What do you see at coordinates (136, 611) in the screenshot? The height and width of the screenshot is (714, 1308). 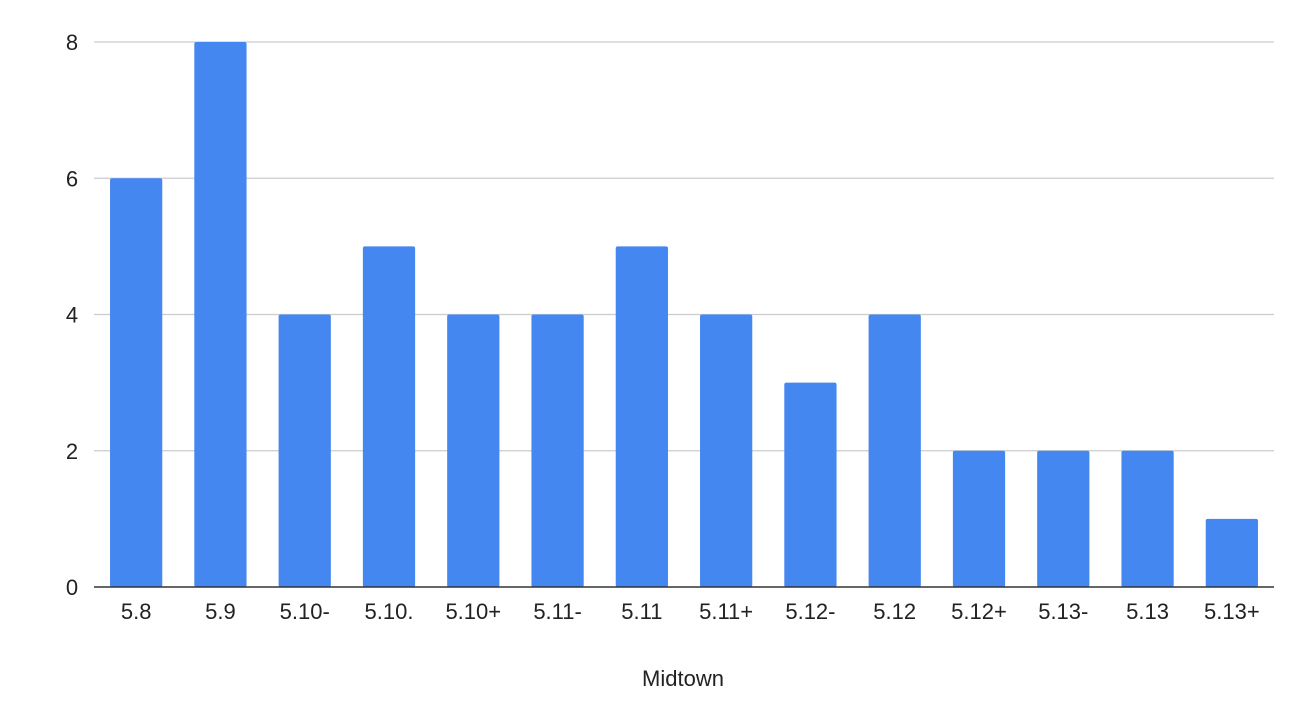 I see `x-tick-label: 5.8` at bounding box center [136, 611].